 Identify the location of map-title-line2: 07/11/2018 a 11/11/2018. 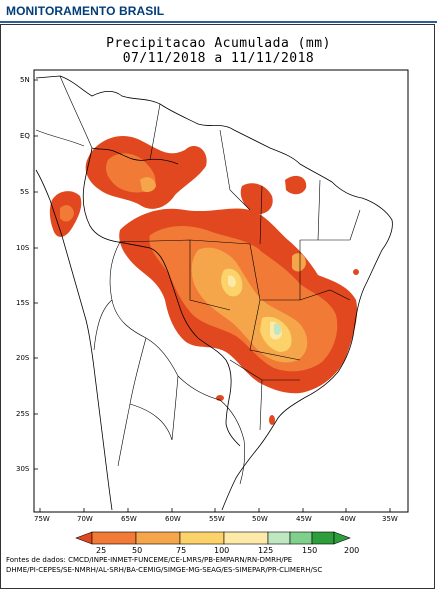
(218, 58).